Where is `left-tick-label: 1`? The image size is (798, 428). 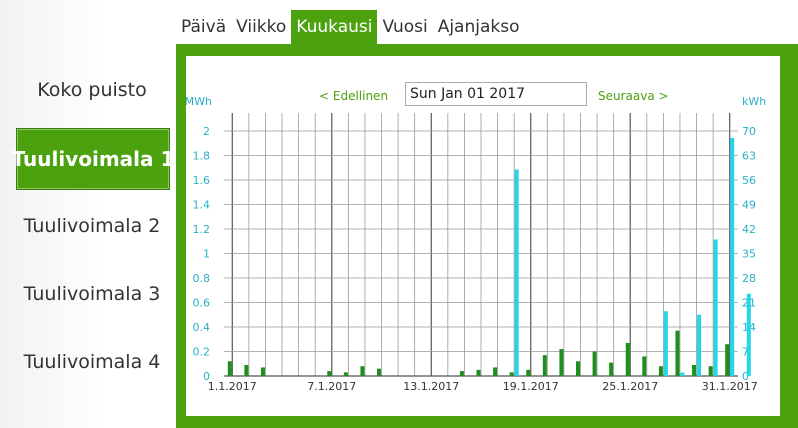 left-tick-label: 1 is located at coordinates (206, 254).